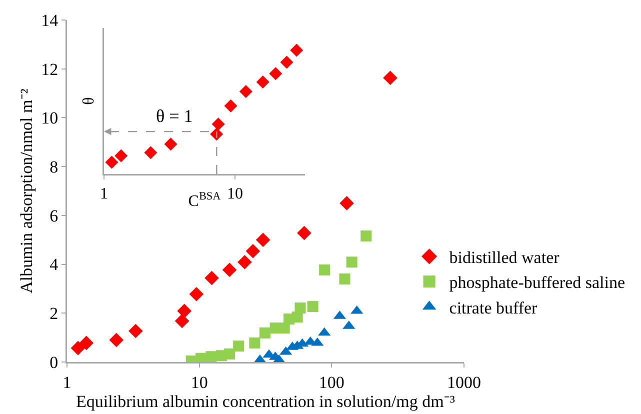 The width and height of the screenshot is (641, 414). I want to click on y-tick-label: 4, so click(54, 264).